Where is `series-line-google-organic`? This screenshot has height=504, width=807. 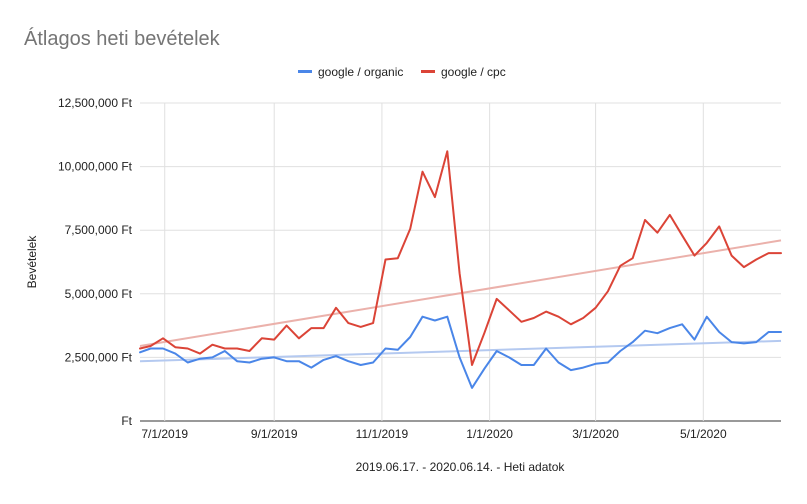 series-line-google-organic is located at coordinates (460, 352).